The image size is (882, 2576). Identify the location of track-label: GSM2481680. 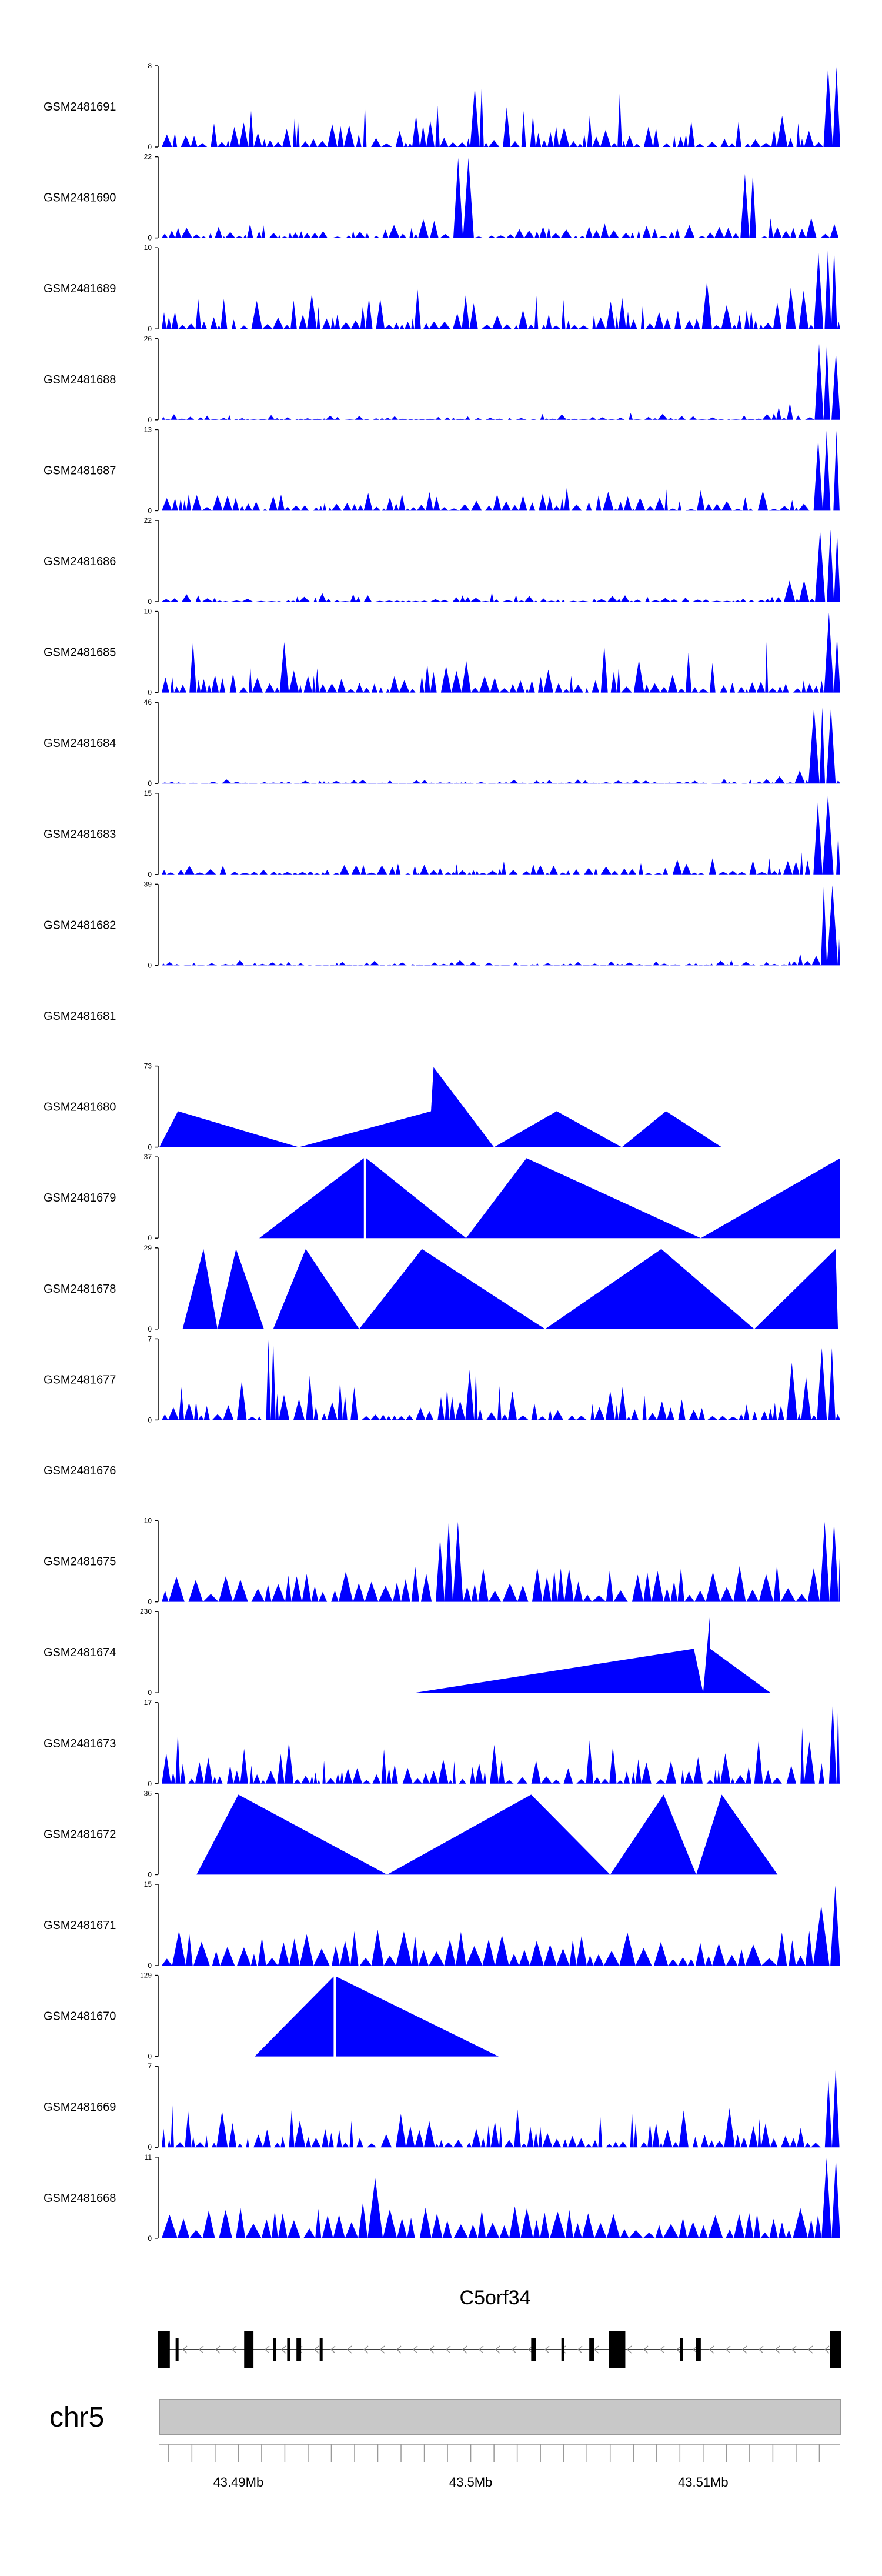
(80, 1107).